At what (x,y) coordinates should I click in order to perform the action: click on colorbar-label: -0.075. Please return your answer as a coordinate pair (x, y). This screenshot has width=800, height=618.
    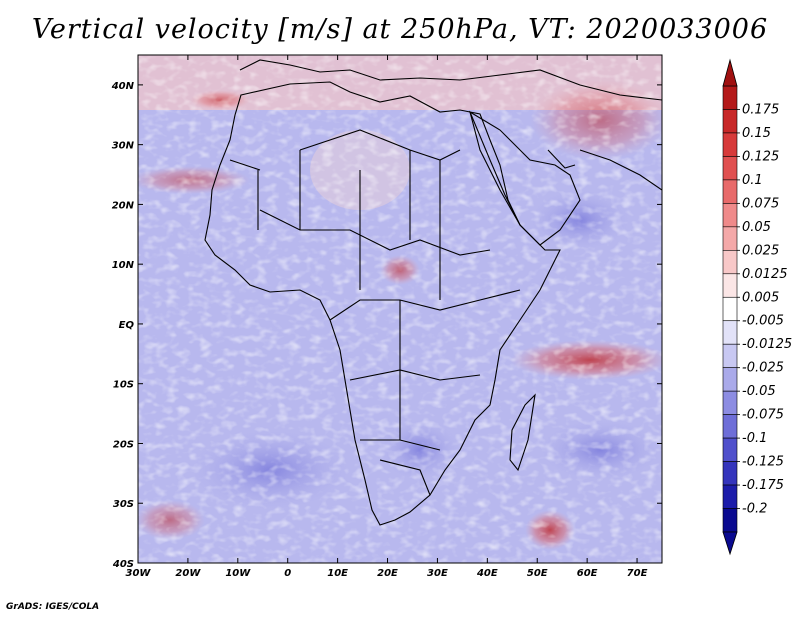
    Looking at the image, I should click on (763, 415).